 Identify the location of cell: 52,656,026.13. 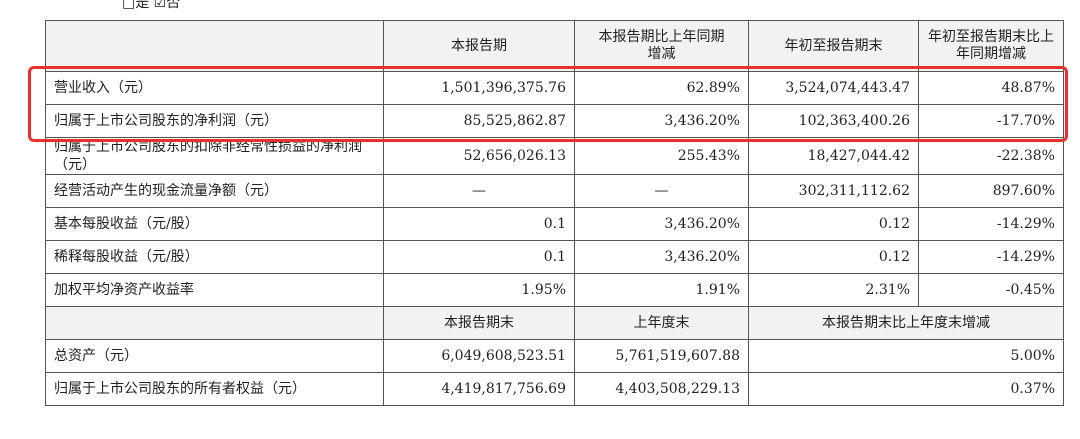
(479, 156).